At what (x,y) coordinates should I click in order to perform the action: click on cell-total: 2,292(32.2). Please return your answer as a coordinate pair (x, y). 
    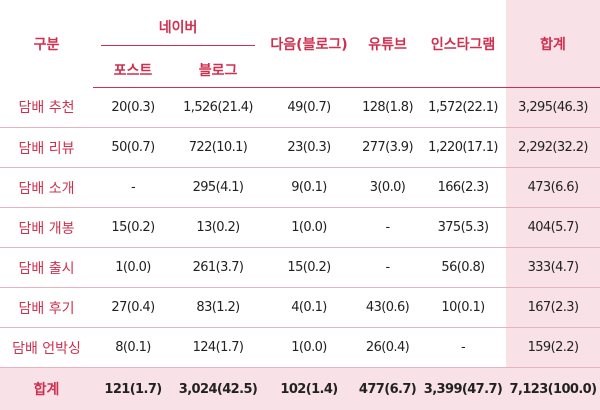
    Looking at the image, I should click on (553, 148).